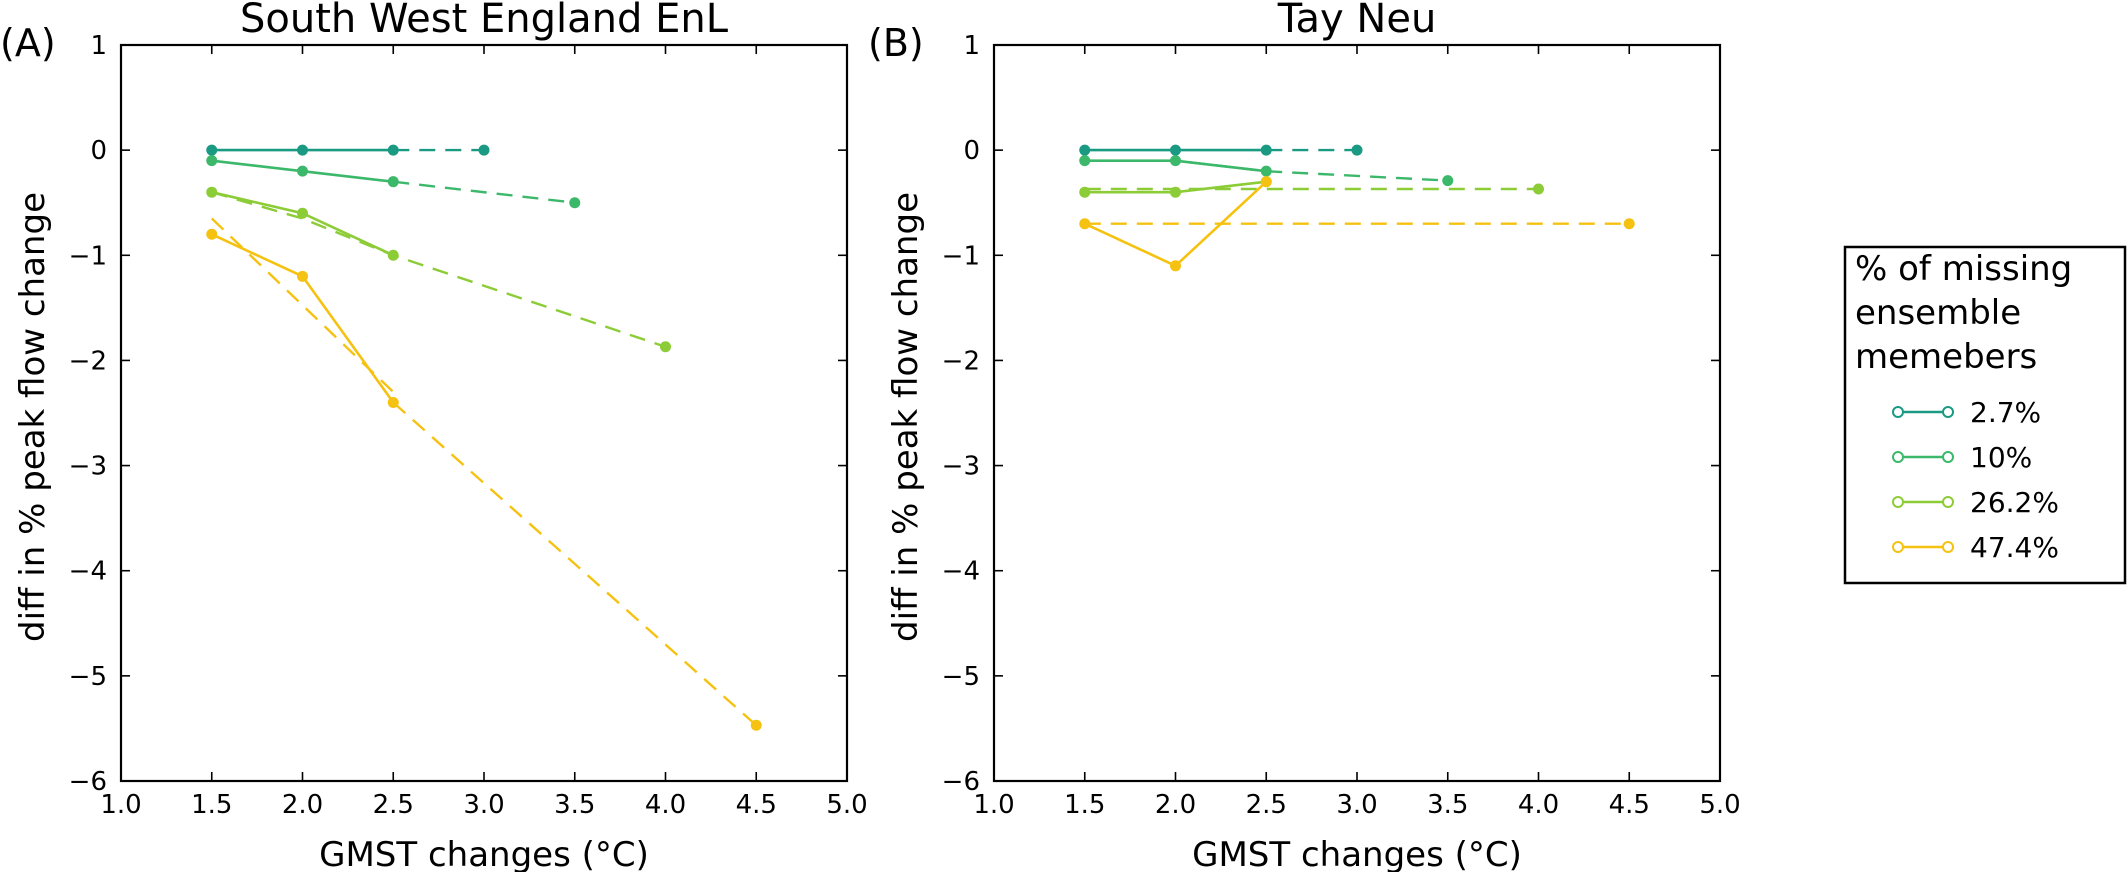  What do you see at coordinates (896, 43) in the screenshot?
I see `panel-label: (B)` at bounding box center [896, 43].